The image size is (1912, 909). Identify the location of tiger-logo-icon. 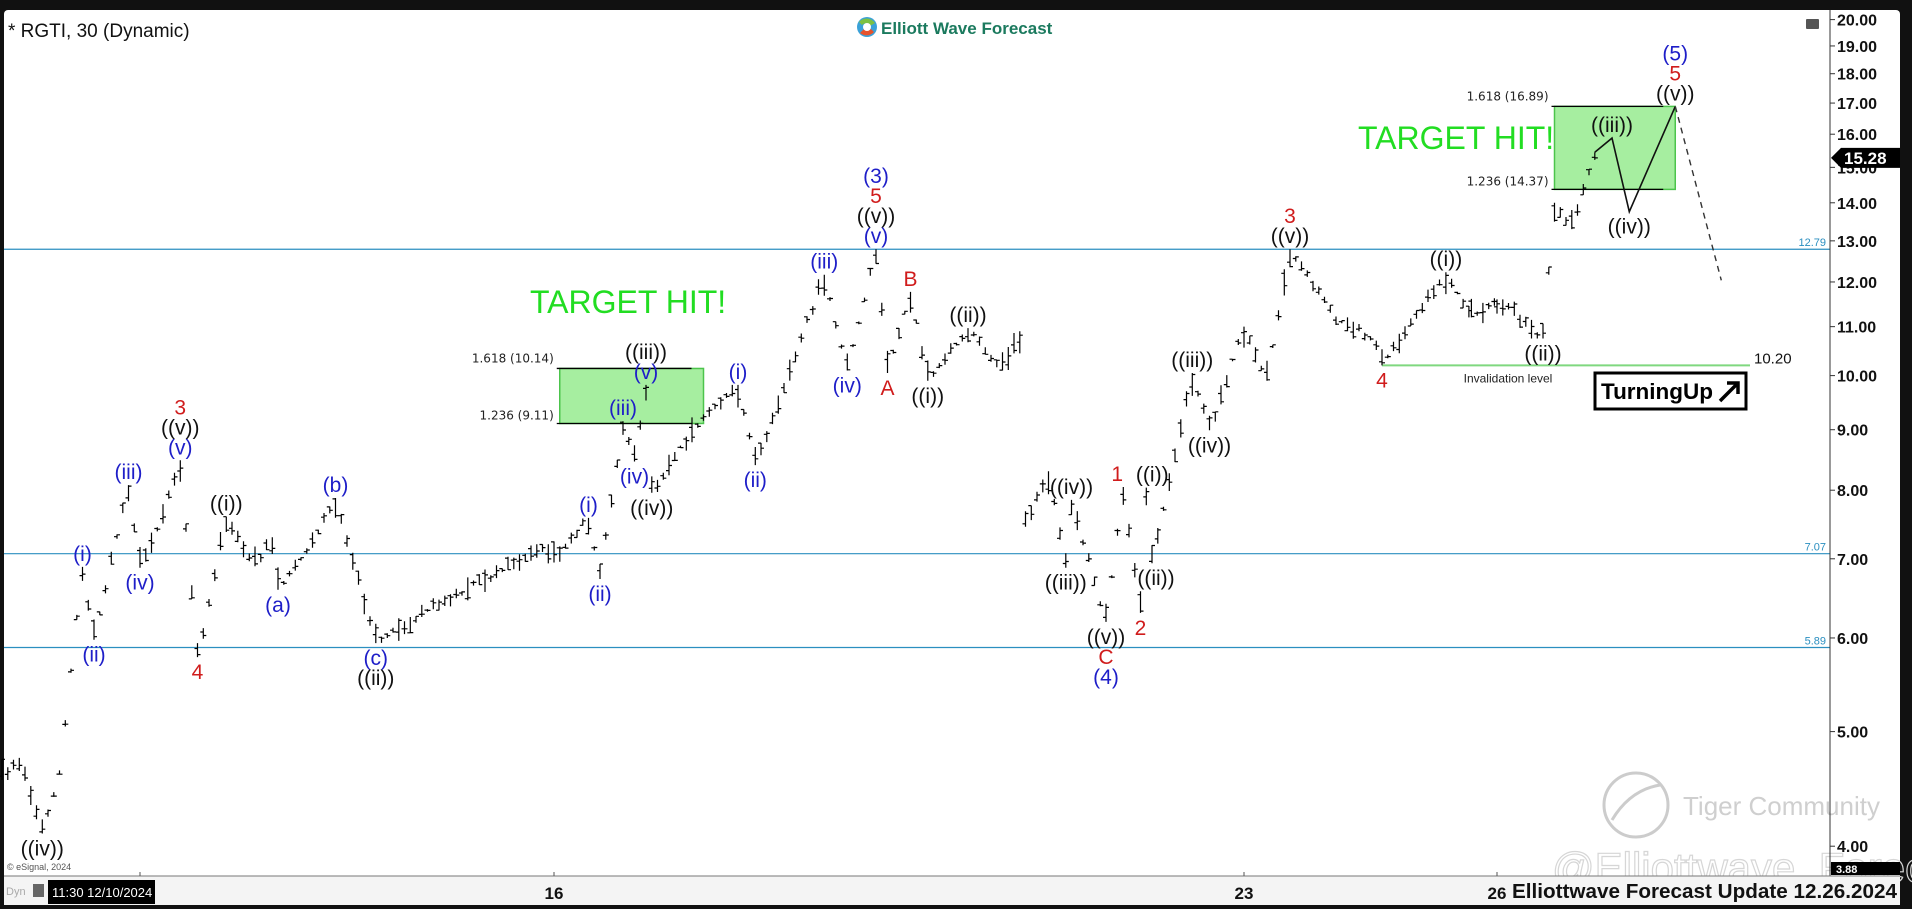
(1636, 805).